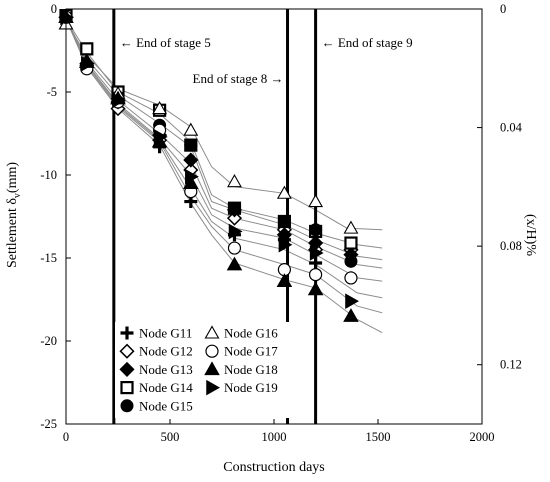 The width and height of the screenshot is (550, 482). I want to click on stage-label-1: ← End of stage 5, so click(165, 42).